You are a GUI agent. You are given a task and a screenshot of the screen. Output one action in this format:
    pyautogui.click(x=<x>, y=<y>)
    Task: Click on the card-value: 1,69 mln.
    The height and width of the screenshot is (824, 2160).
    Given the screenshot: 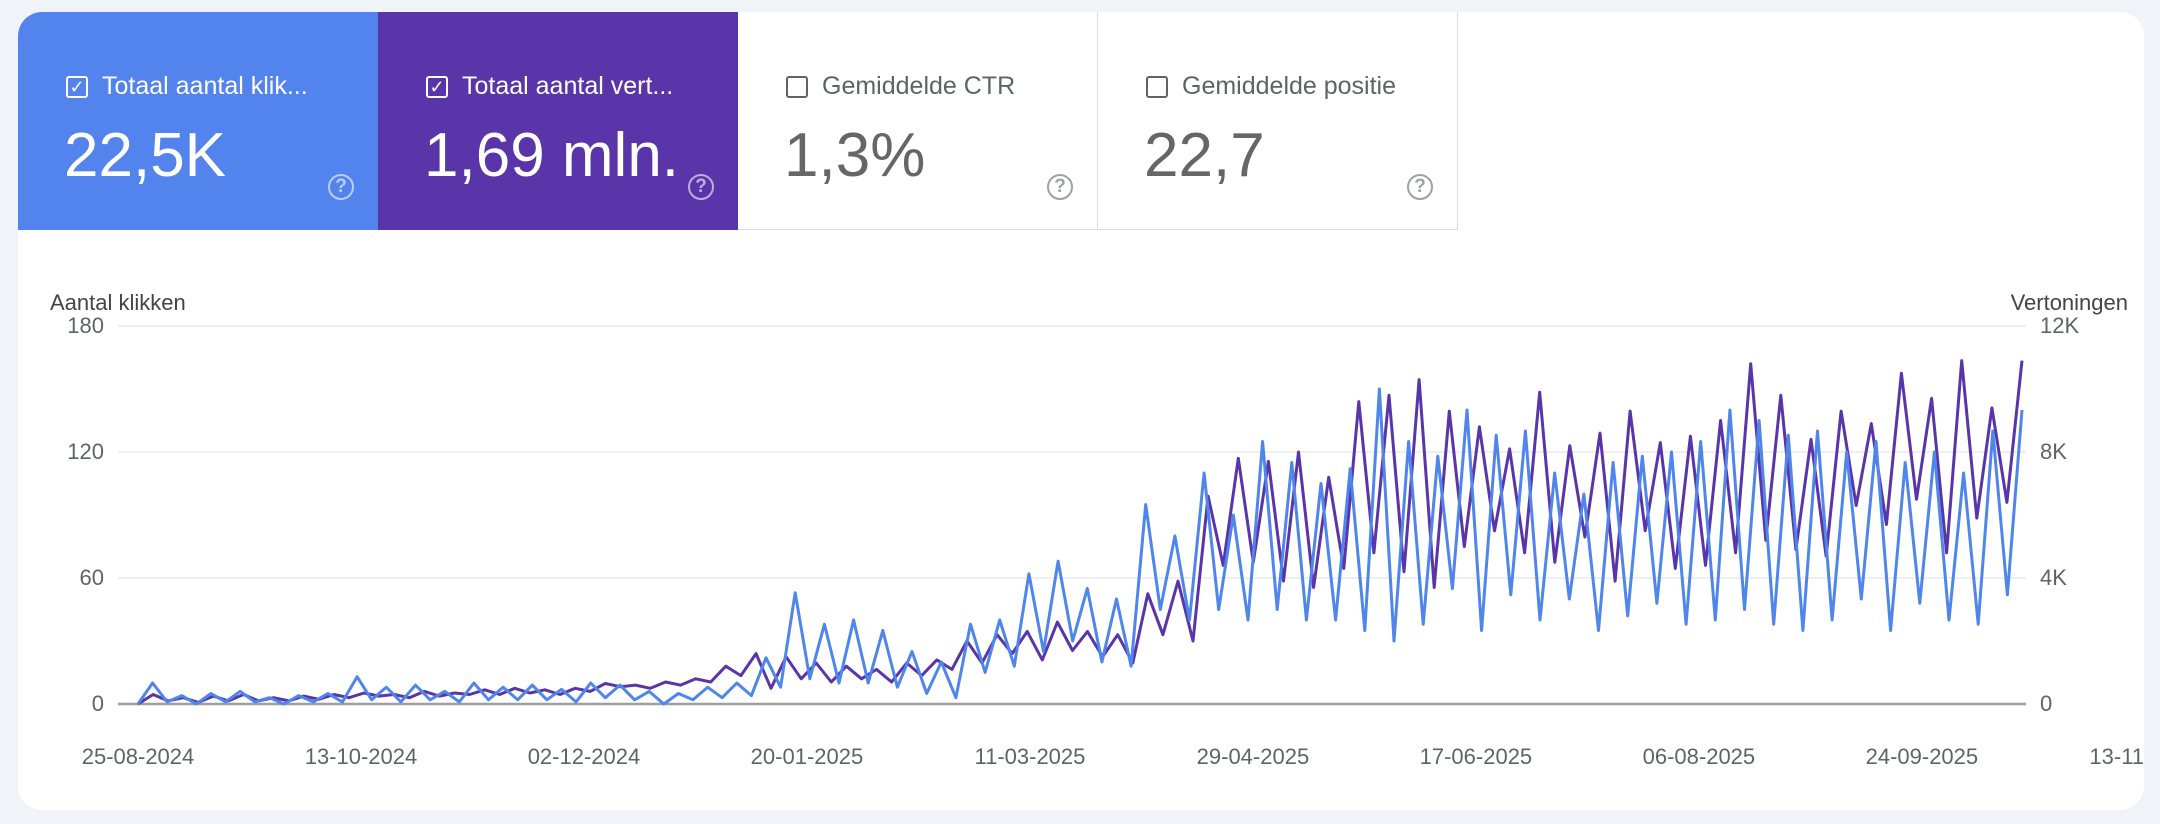 What is the action you would take?
    pyautogui.click(x=552, y=155)
    